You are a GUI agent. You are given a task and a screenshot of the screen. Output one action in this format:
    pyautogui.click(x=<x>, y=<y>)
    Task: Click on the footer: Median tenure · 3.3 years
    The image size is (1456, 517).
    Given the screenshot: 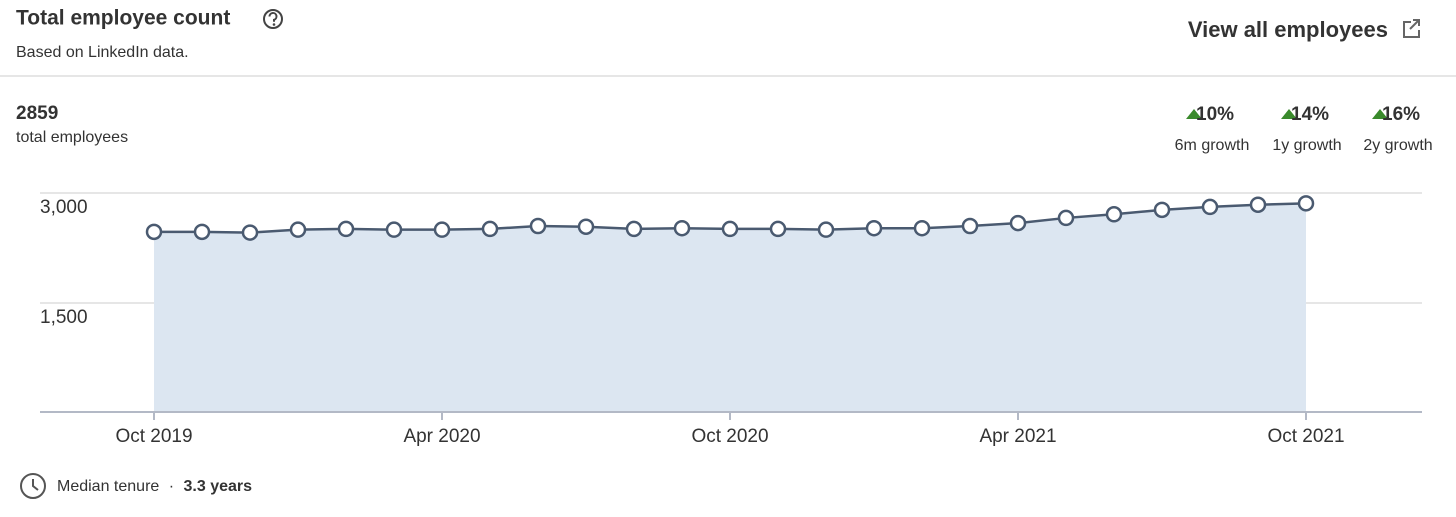 What is the action you would take?
    pyautogui.click(x=154, y=486)
    